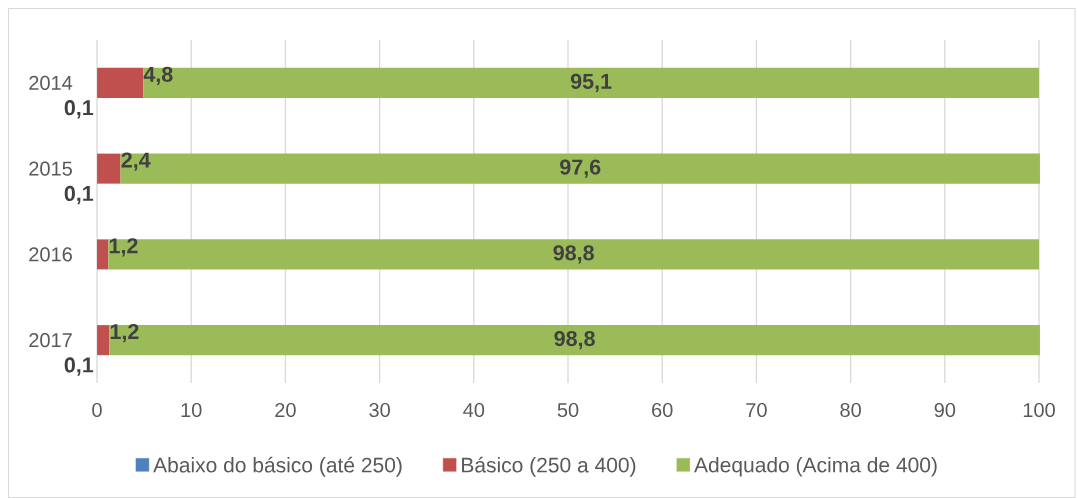 The image size is (1078, 498). What do you see at coordinates (277, 466) in the screenshot?
I see `legend-label: Abaixo do básico (até 250)` at bounding box center [277, 466].